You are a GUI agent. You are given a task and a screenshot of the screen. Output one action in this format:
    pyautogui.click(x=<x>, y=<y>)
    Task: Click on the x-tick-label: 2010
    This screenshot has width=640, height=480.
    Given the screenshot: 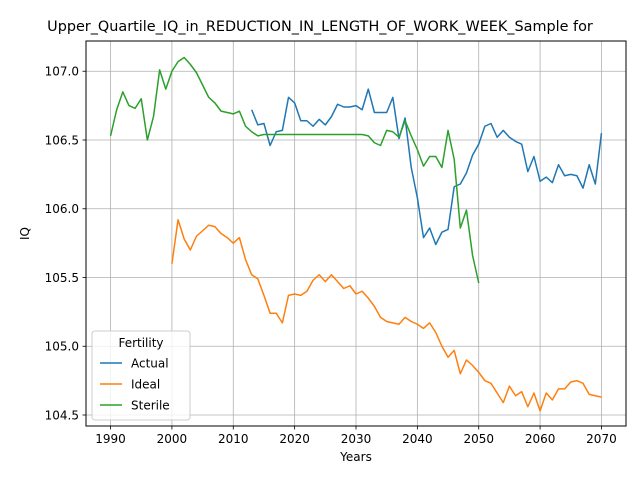 What is the action you would take?
    pyautogui.click(x=233, y=439)
    